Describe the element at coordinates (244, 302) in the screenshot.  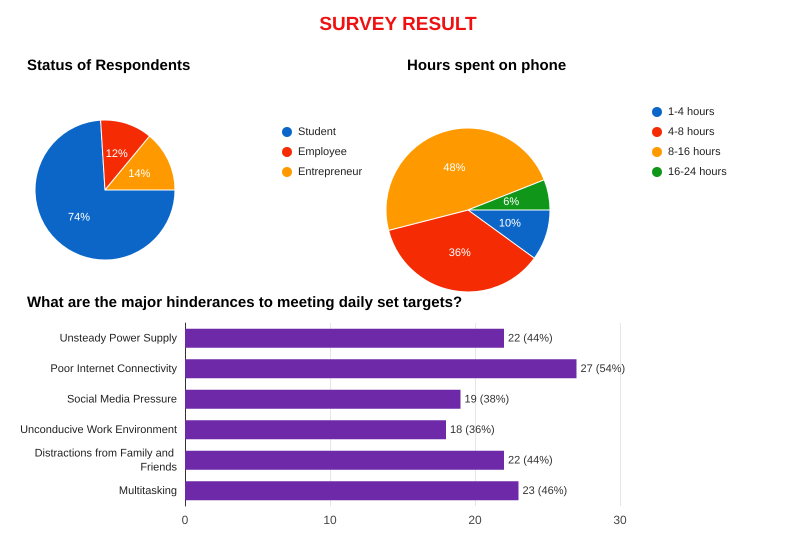
I see `chart-title: What are the major hinderances to meeting daily set targets?` at that location.